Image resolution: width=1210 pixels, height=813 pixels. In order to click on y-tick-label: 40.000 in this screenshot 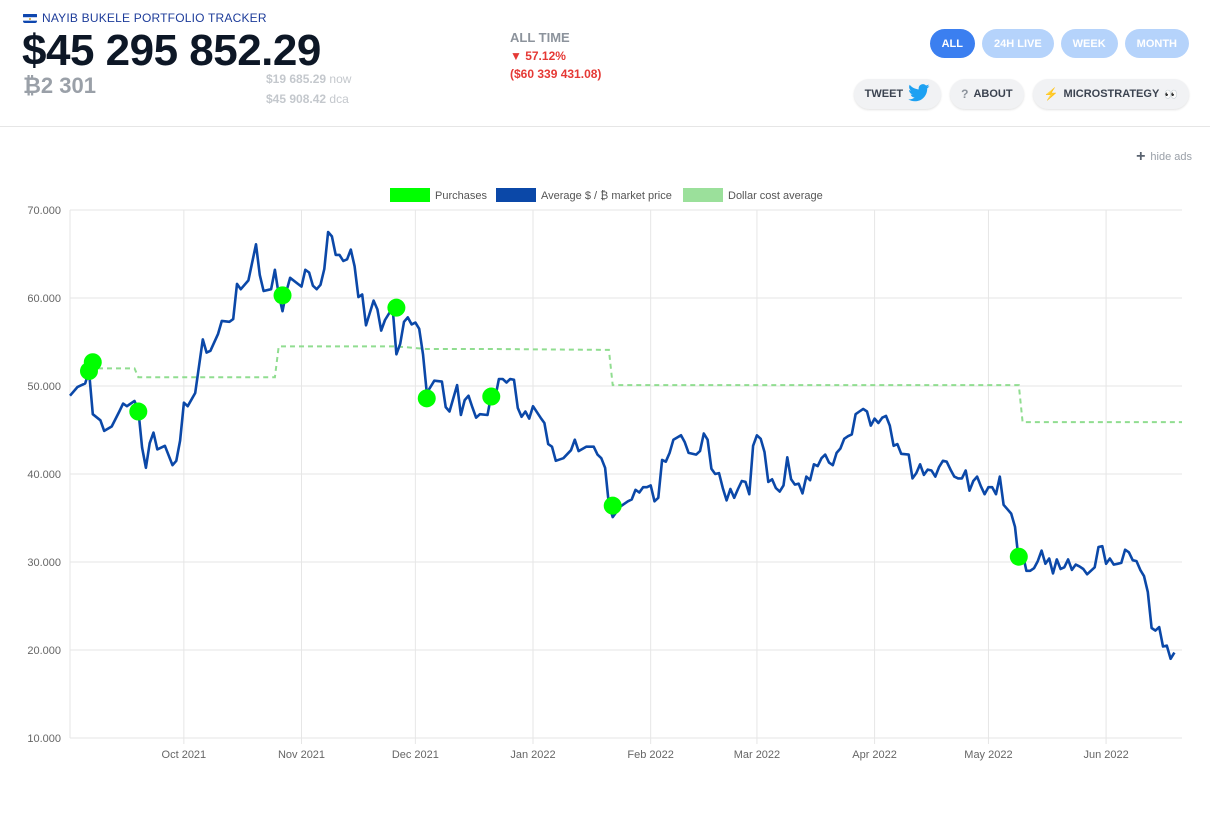, I will do `click(44, 475)`.